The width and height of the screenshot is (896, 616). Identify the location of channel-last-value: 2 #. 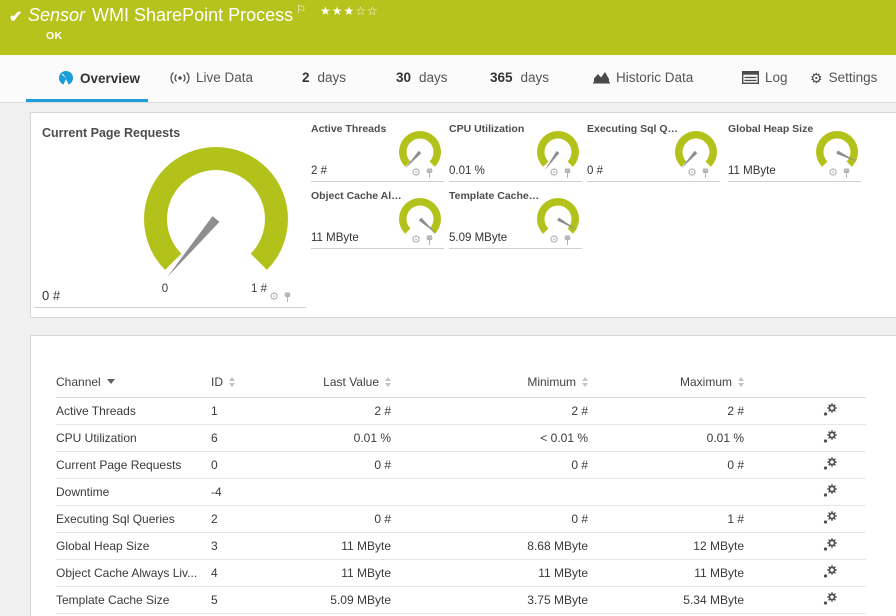
(382, 411).